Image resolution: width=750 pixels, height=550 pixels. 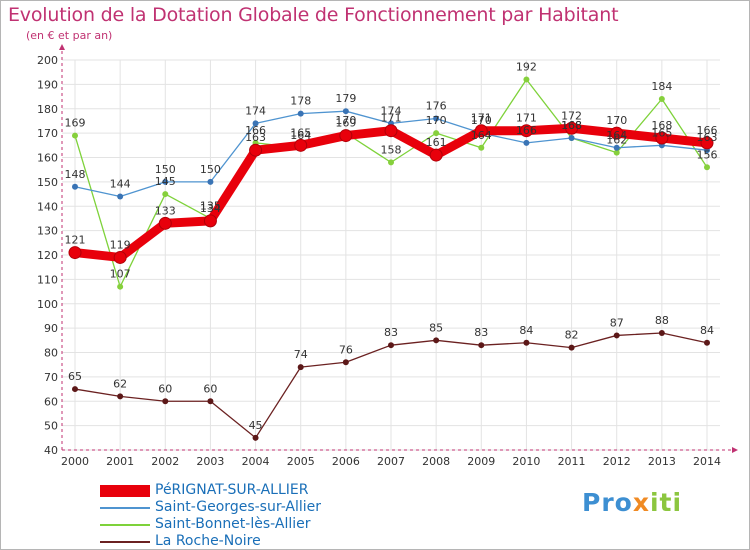 I want to click on x-tick-label: 2005, so click(x=301, y=461).